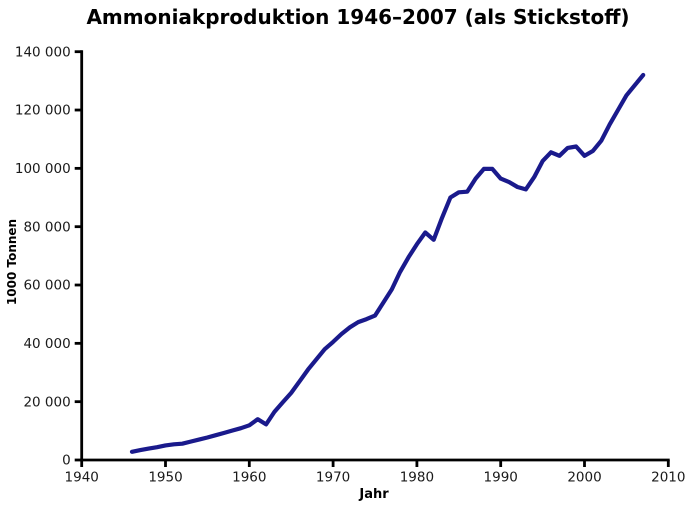  Describe the element at coordinates (46, 344) in the screenshot. I see `y-tick-label: 40 000` at that location.